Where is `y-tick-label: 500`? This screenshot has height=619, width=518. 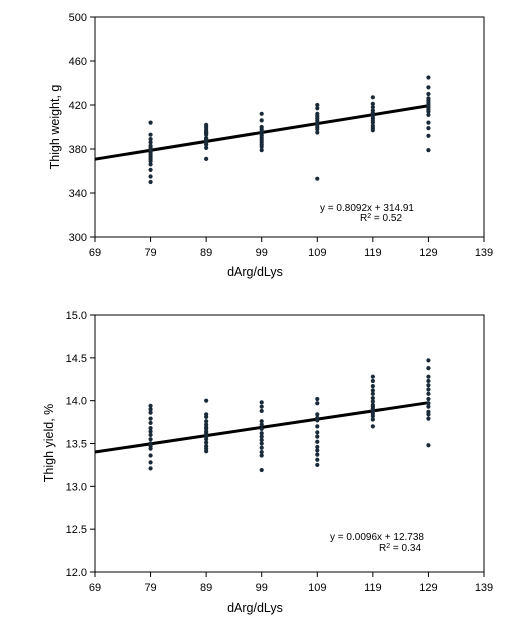 y-tick-label: 500 is located at coordinates (78, 18).